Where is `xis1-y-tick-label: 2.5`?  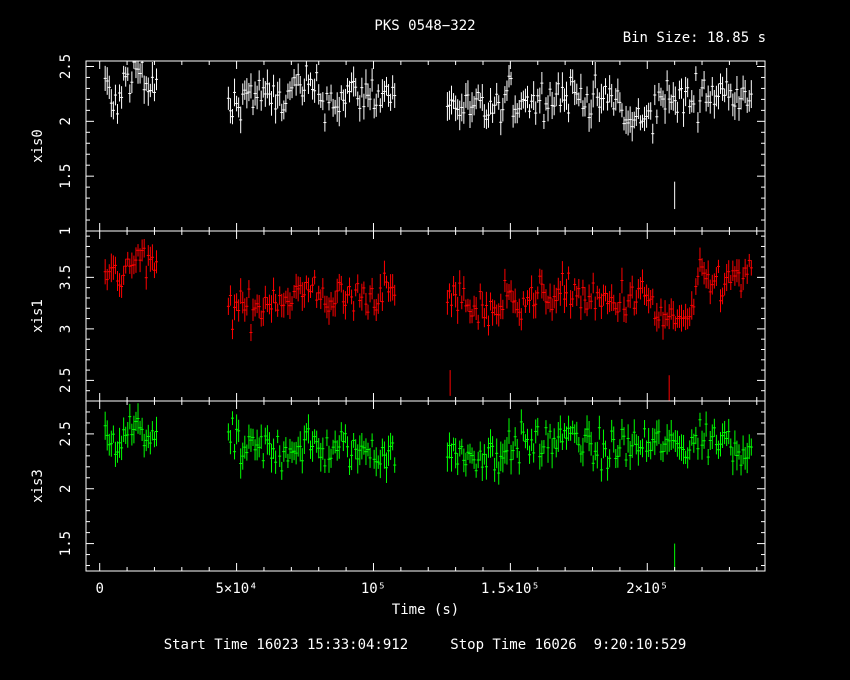 xis1-y-tick-label: 2.5 is located at coordinates (66, 380).